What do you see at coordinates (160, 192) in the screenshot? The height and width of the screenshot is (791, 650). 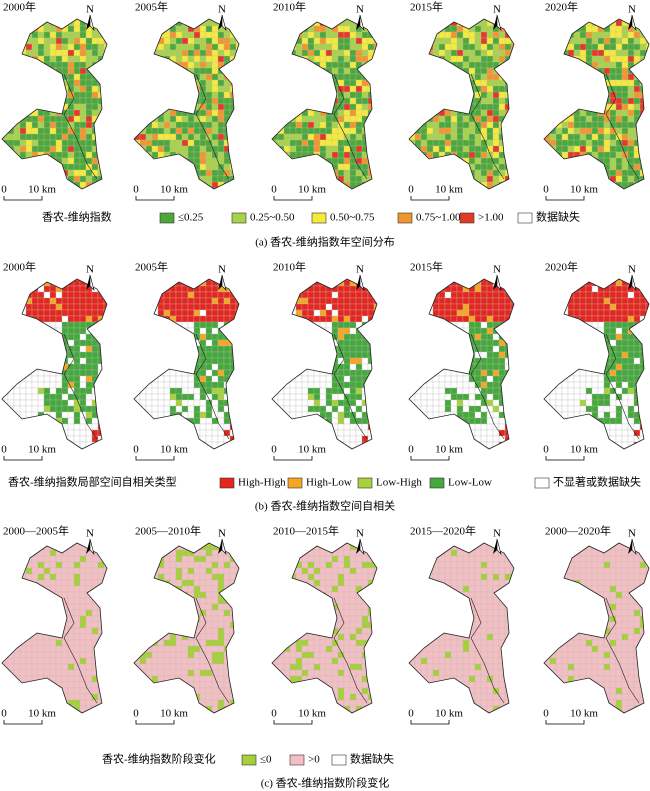 I see `scale-bar: 0 10 km` at bounding box center [160, 192].